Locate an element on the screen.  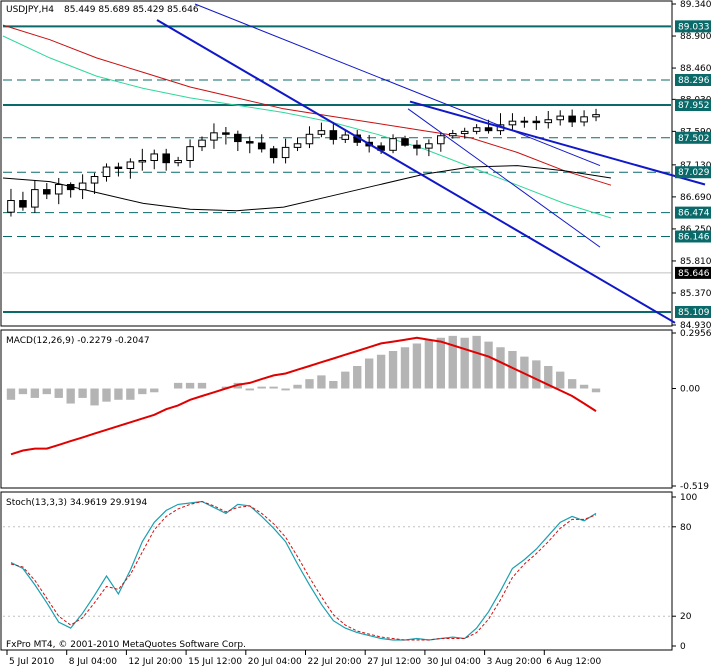
stochastic-tick-label: 0 is located at coordinates (683, 647).